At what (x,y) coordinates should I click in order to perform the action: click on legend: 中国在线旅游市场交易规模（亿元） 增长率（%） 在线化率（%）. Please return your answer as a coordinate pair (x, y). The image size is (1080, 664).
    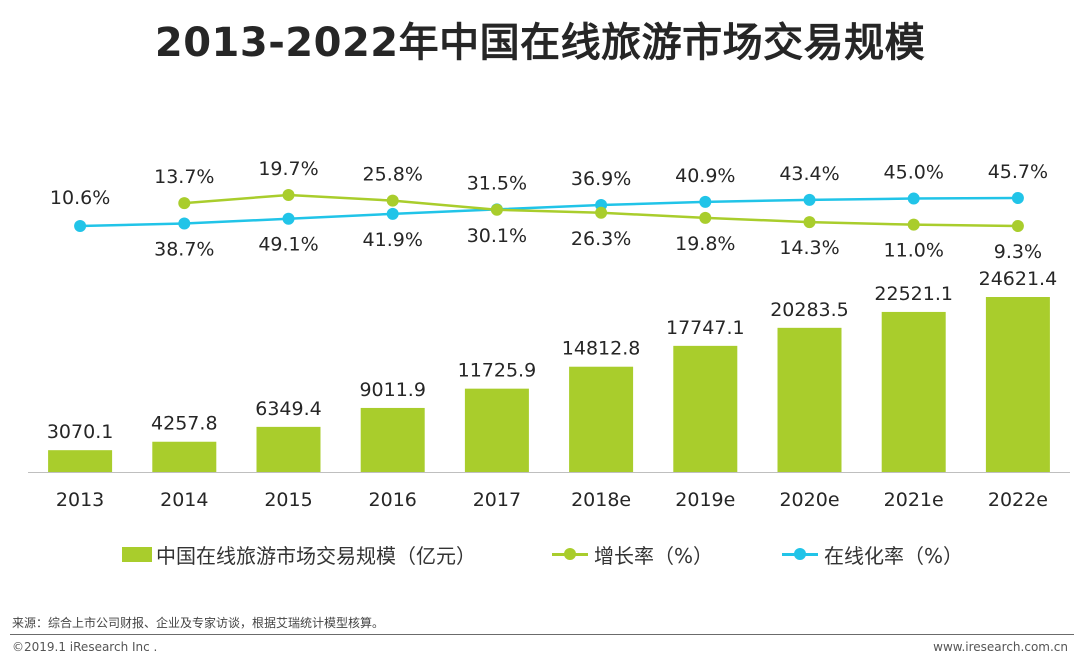
    Looking at the image, I should click on (540, 554).